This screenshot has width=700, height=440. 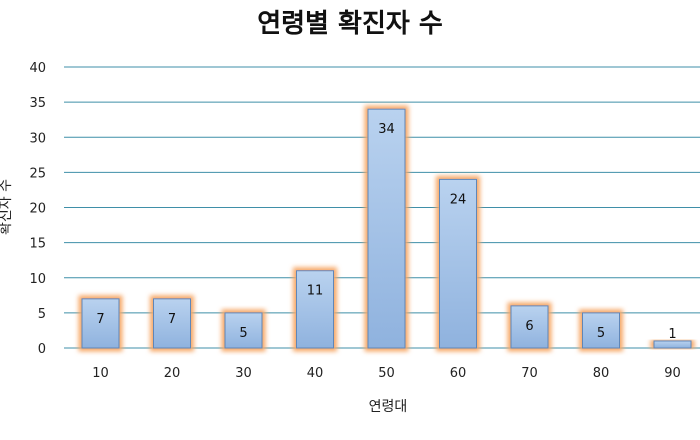 What do you see at coordinates (37, 138) in the screenshot?
I see `y-tick-label: 30` at bounding box center [37, 138].